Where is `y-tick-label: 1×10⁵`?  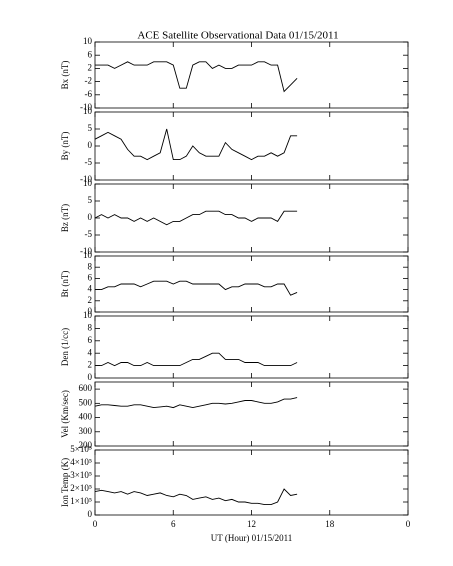 y-tick-label: 1×10⁵ is located at coordinates (81, 501).